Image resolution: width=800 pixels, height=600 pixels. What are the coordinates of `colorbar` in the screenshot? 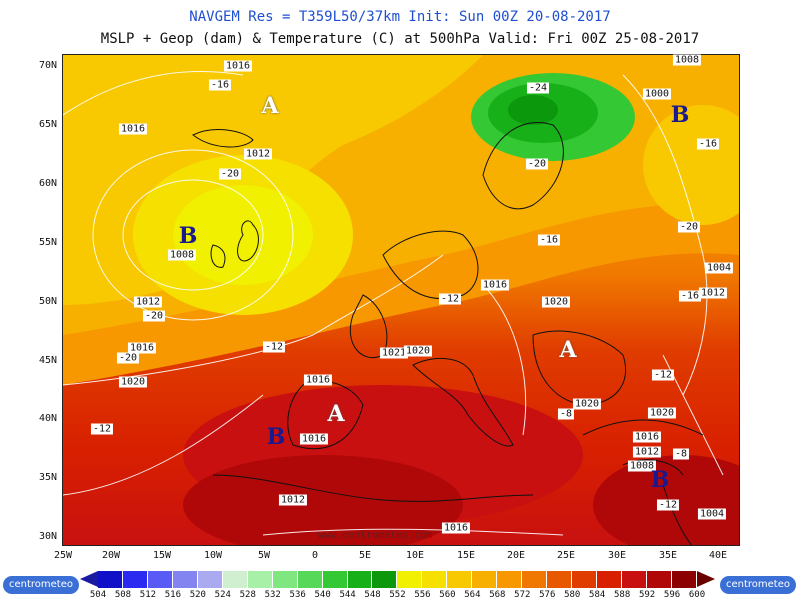 It's located at (397, 579).